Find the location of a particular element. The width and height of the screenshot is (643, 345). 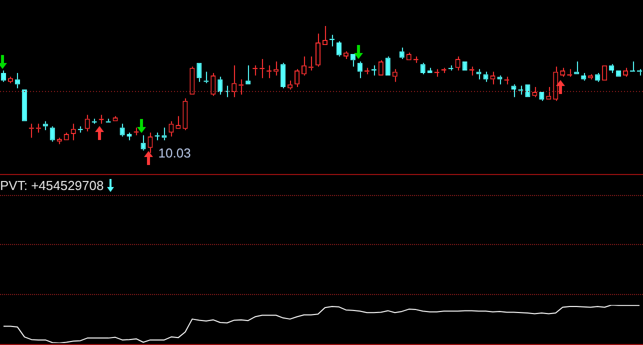

chart-title: PVT: +454529708 is located at coordinates (52, 185).